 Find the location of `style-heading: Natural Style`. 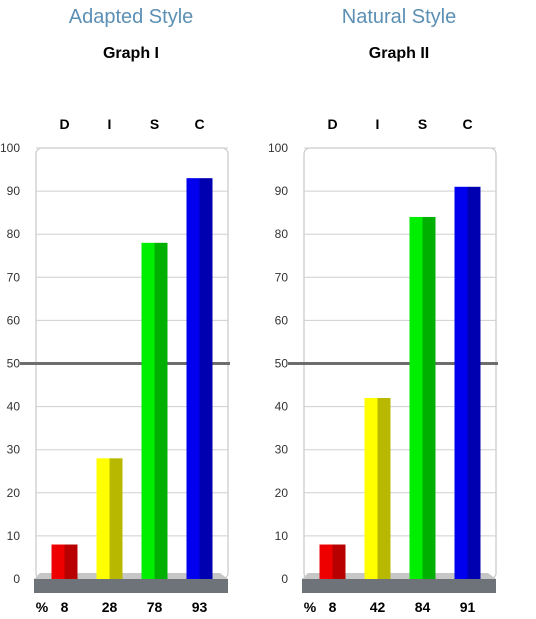

style-heading: Natural Style is located at coordinates (399, 17).